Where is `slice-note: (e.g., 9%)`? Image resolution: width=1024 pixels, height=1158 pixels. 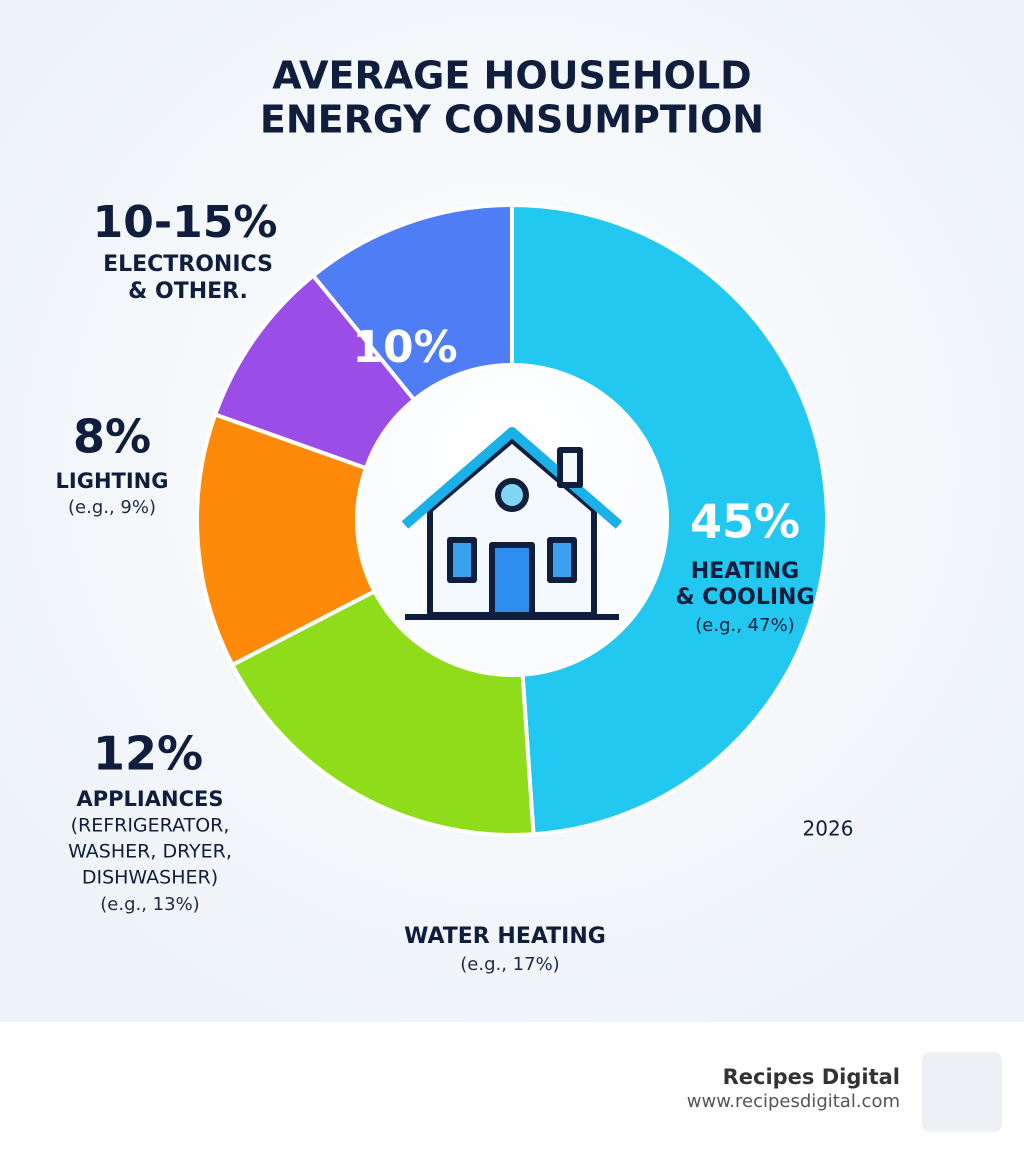
slice-note: (e.g., 9%) is located at coordinates (112, 507).